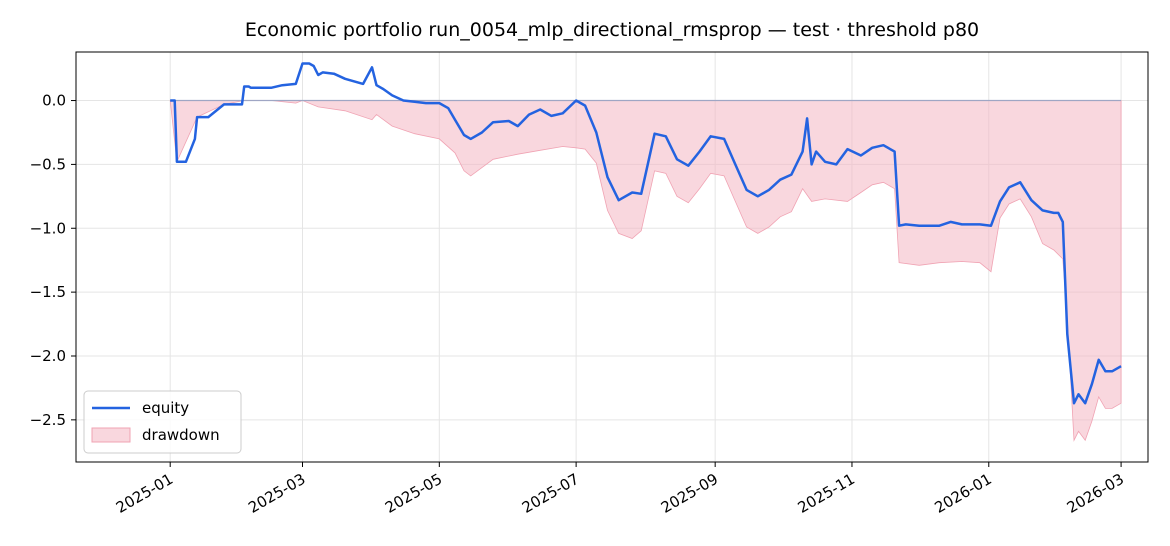 This screenshot has width=1170, height=546. What do you see at coordinates (48, 164) in the screenshot?
I see `y-tick-label: −0.5` at bounding box center [48, 164].